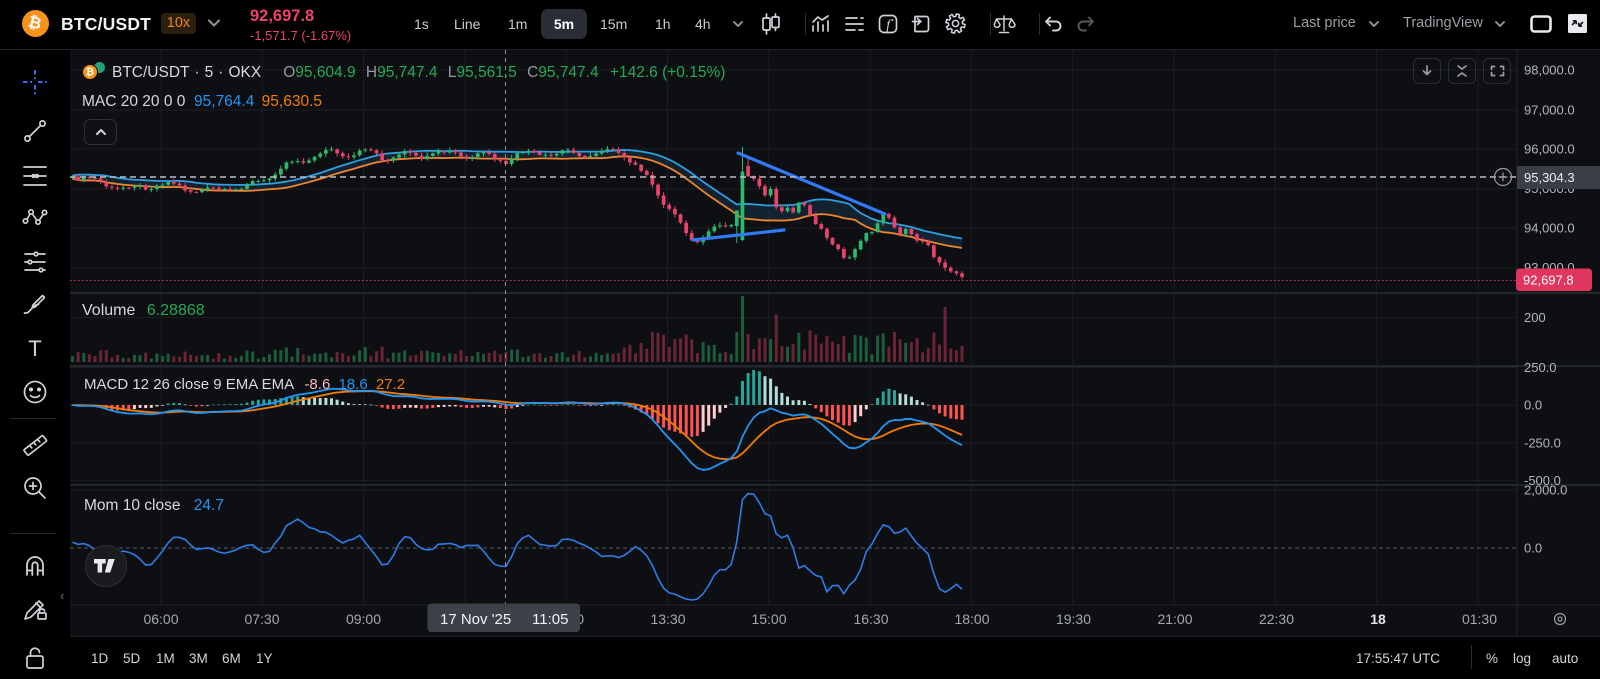 This screenshot has width=1600, height=679. Describe the element at coordinates (550, 619) in the screenshot. I see `svg-text: 11:05` at that location.